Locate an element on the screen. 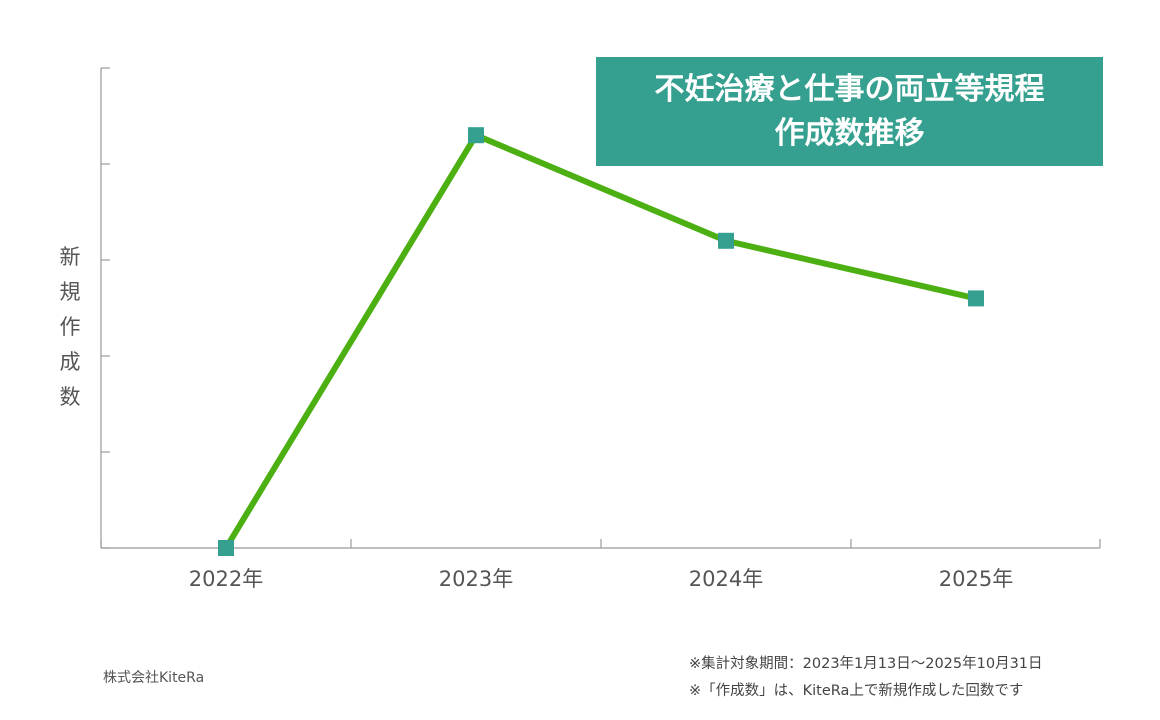 The image size is (1160, 720). chart-title: 不妊治療と仕事の両立等規程 作成数推移 is located at coordinates (849, 111).